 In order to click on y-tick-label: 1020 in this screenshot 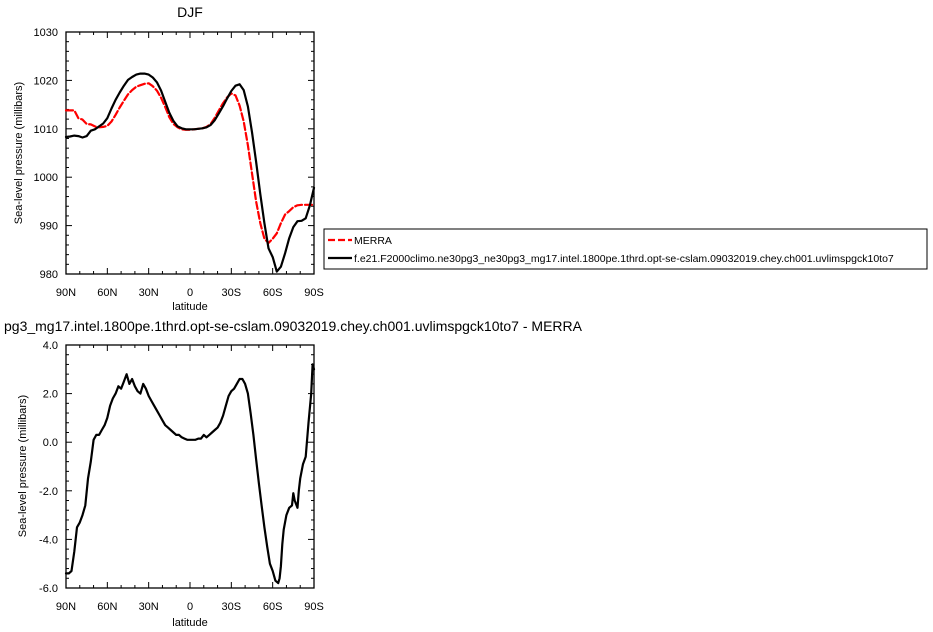, I will do `click(46, 81)`.